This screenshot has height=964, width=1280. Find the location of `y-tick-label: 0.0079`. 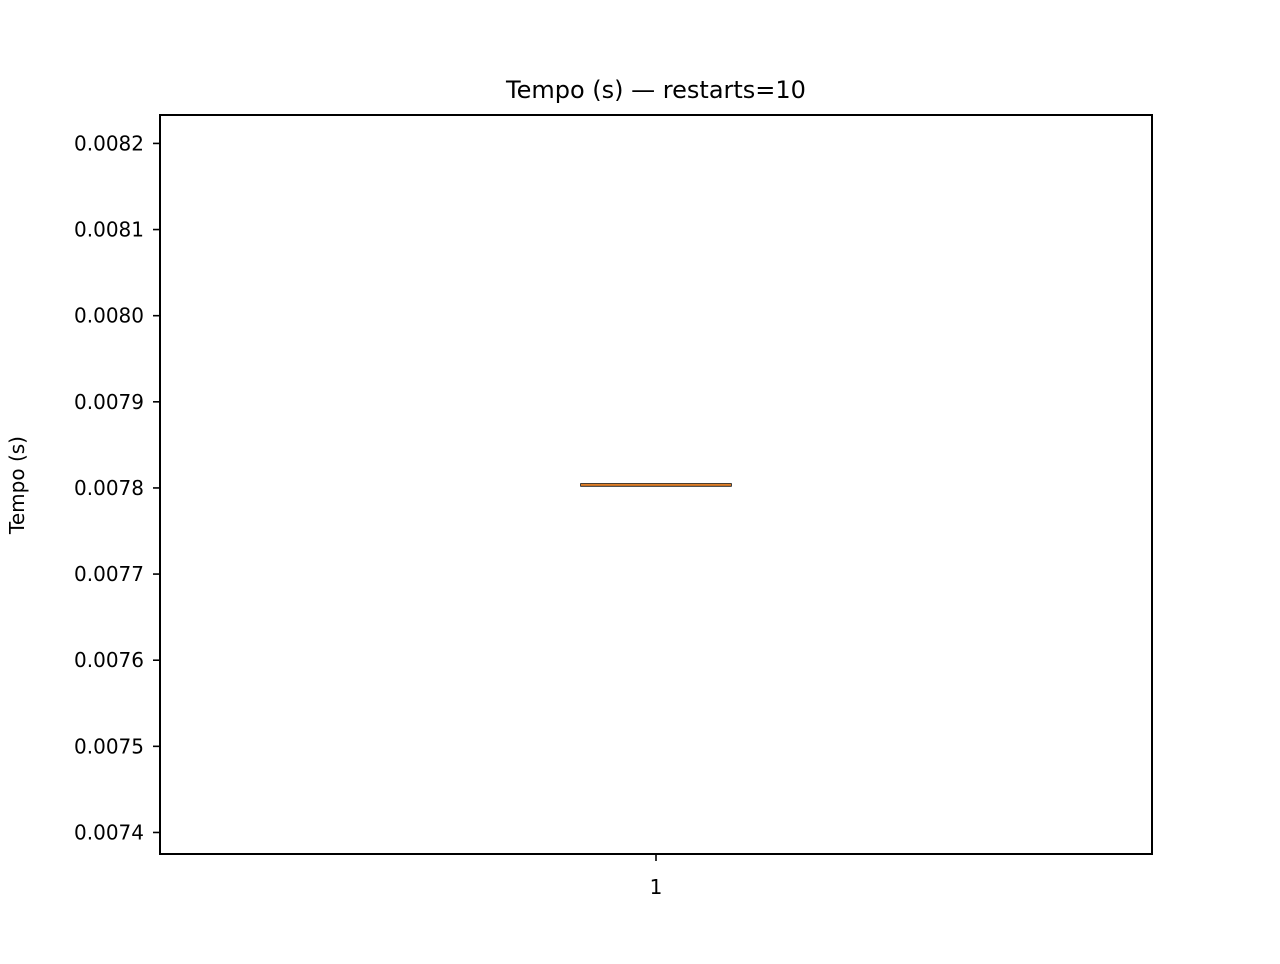

y-tick-label: 0.0079 is located at coordinates (109, 402).